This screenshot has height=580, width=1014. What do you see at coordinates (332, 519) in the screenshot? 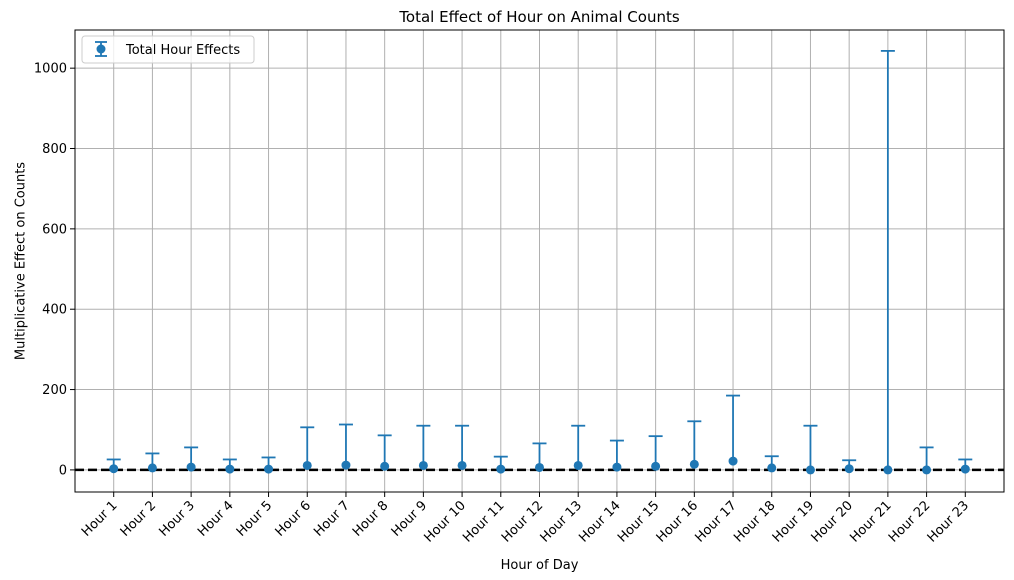
I see `x-tick-label: Hour 7` at bounding box center [332, 519].